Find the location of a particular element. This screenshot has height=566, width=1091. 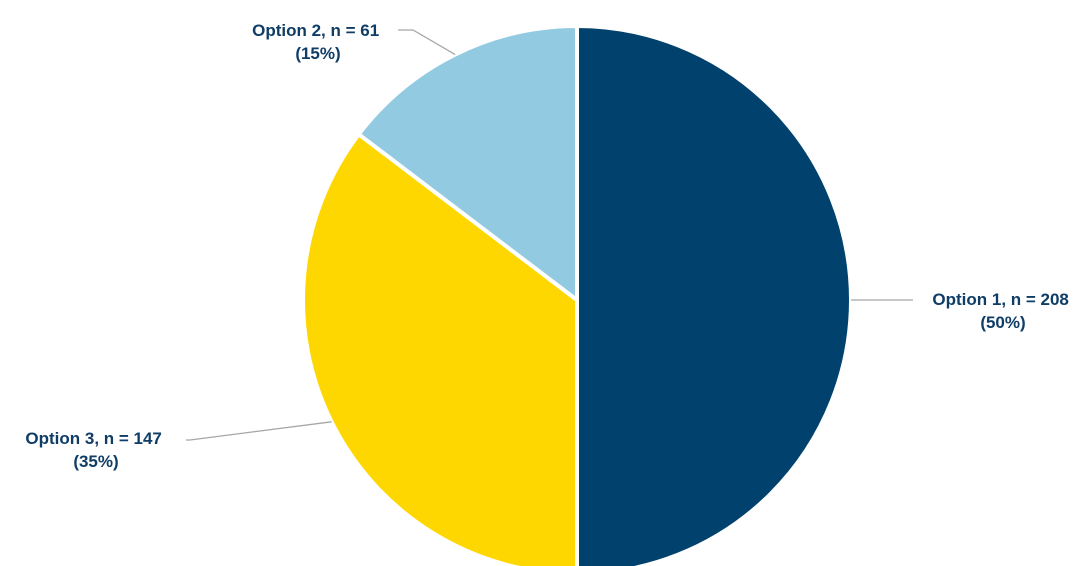

label-option-3-line2: (35%) is located at coordinates (95, 461).